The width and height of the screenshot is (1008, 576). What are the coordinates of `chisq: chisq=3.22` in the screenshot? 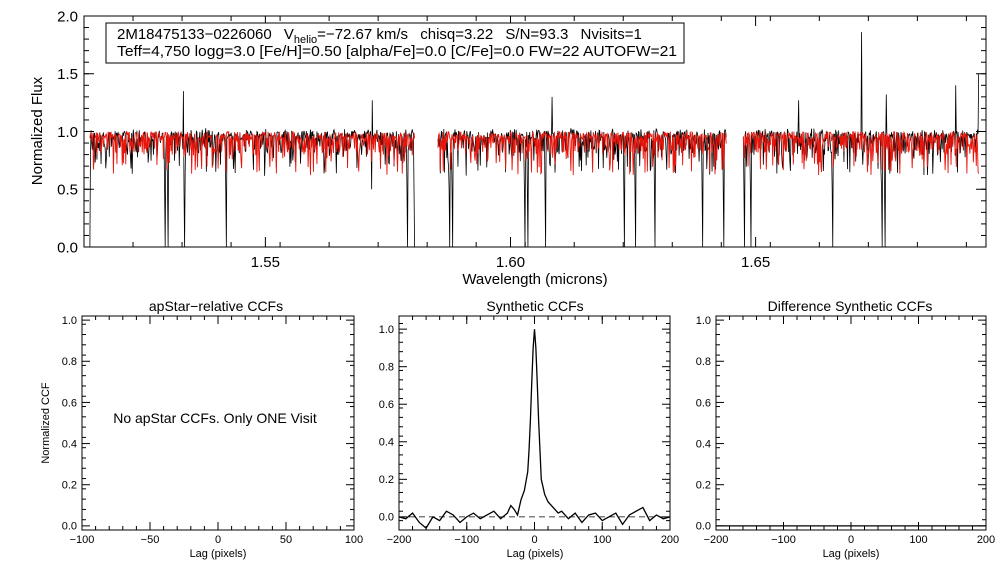 It's located at (456, 34).